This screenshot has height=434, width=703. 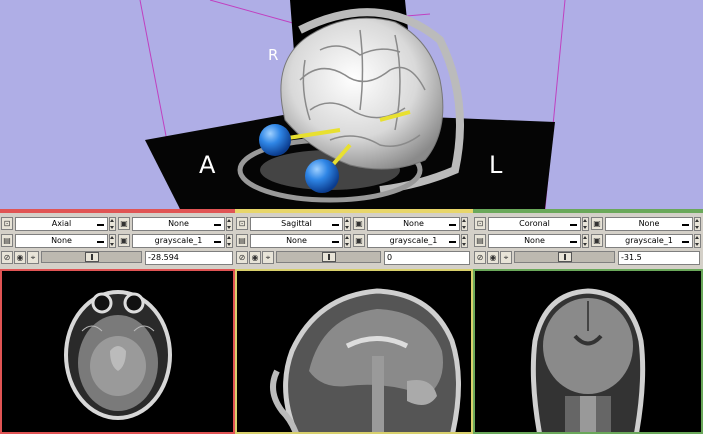 What do you see at coordinates (413, 224) in the screenshot?
I see `sagittal-foreground-select: None` at bounding box center [413, 224].